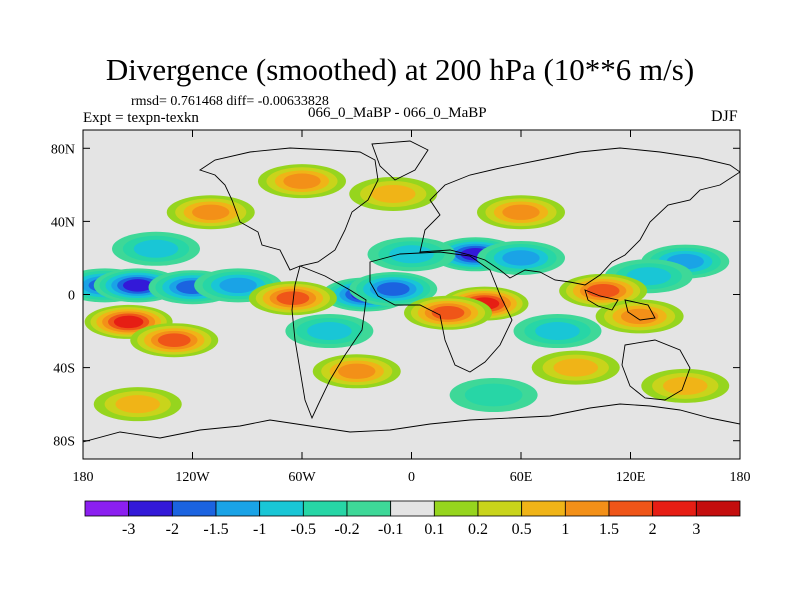 The image size is (800, 600). I want to click on colorbar-label-10: 1, so click(565, 529).